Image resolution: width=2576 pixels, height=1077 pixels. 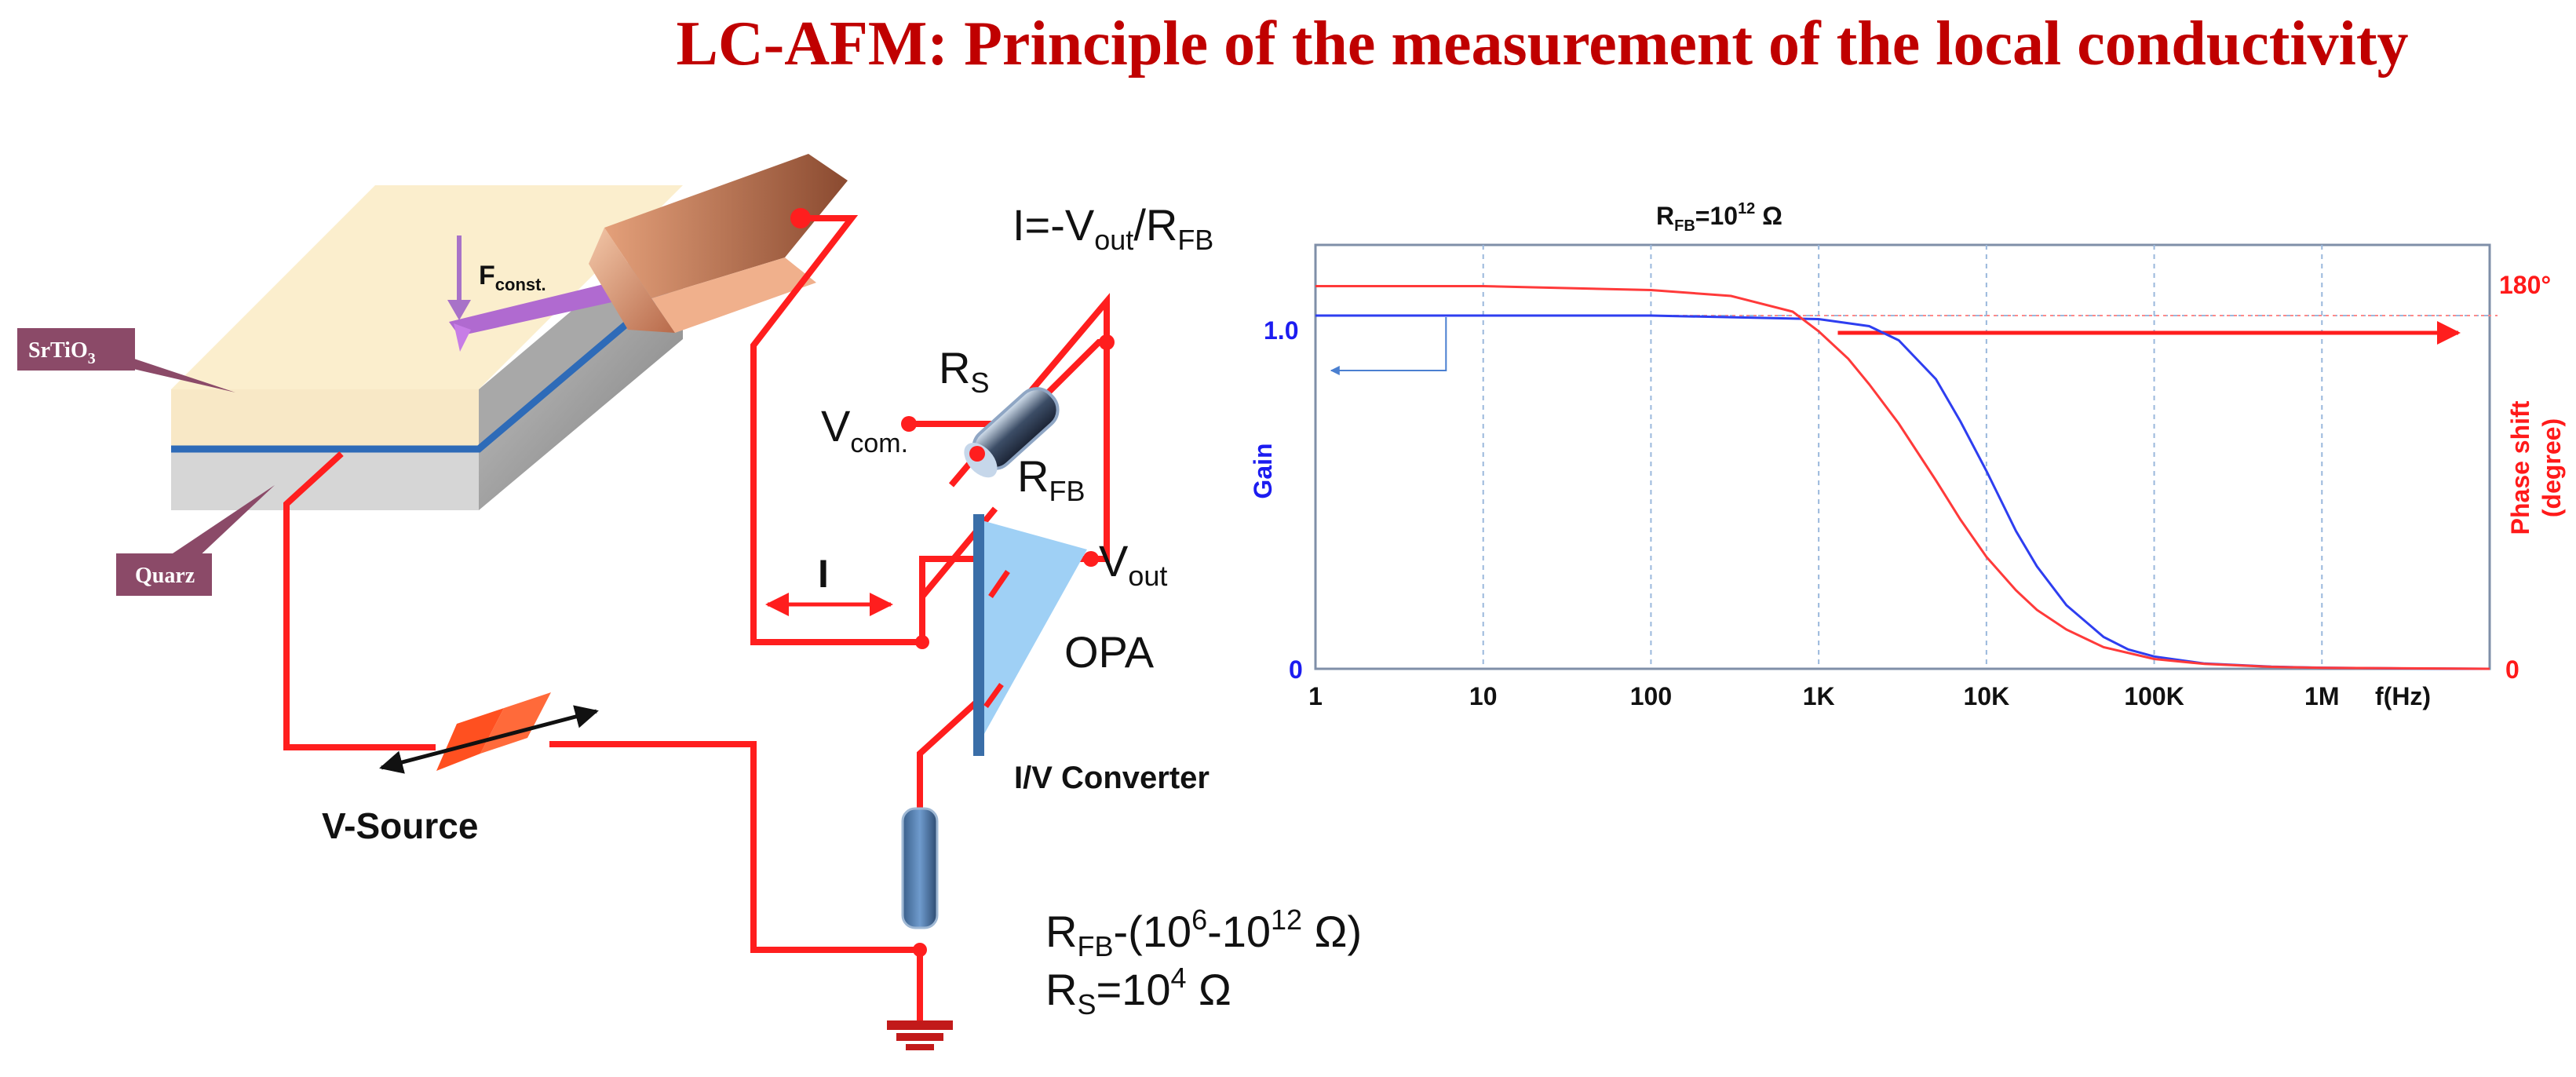 What do you see at coordinates (2403, 696) in the screenshot?
I see `x-axis-unit-label: f(Hz)` at bounding box center [2403, 696].